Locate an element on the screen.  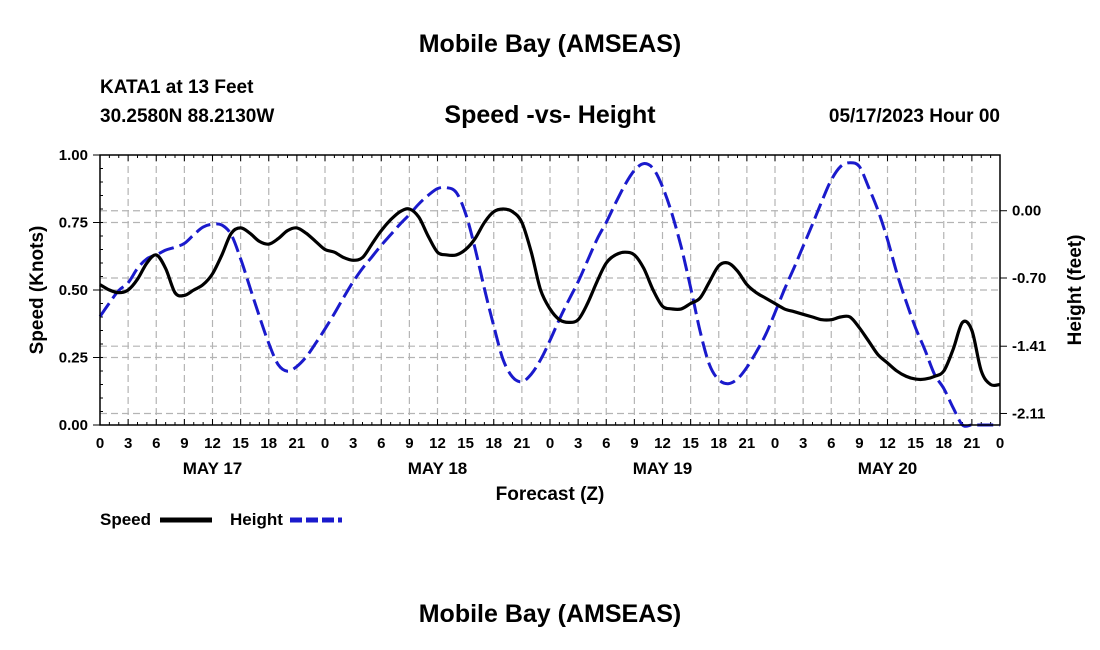
y-tick-label: 0.25 is located at coordinates (73, 358).